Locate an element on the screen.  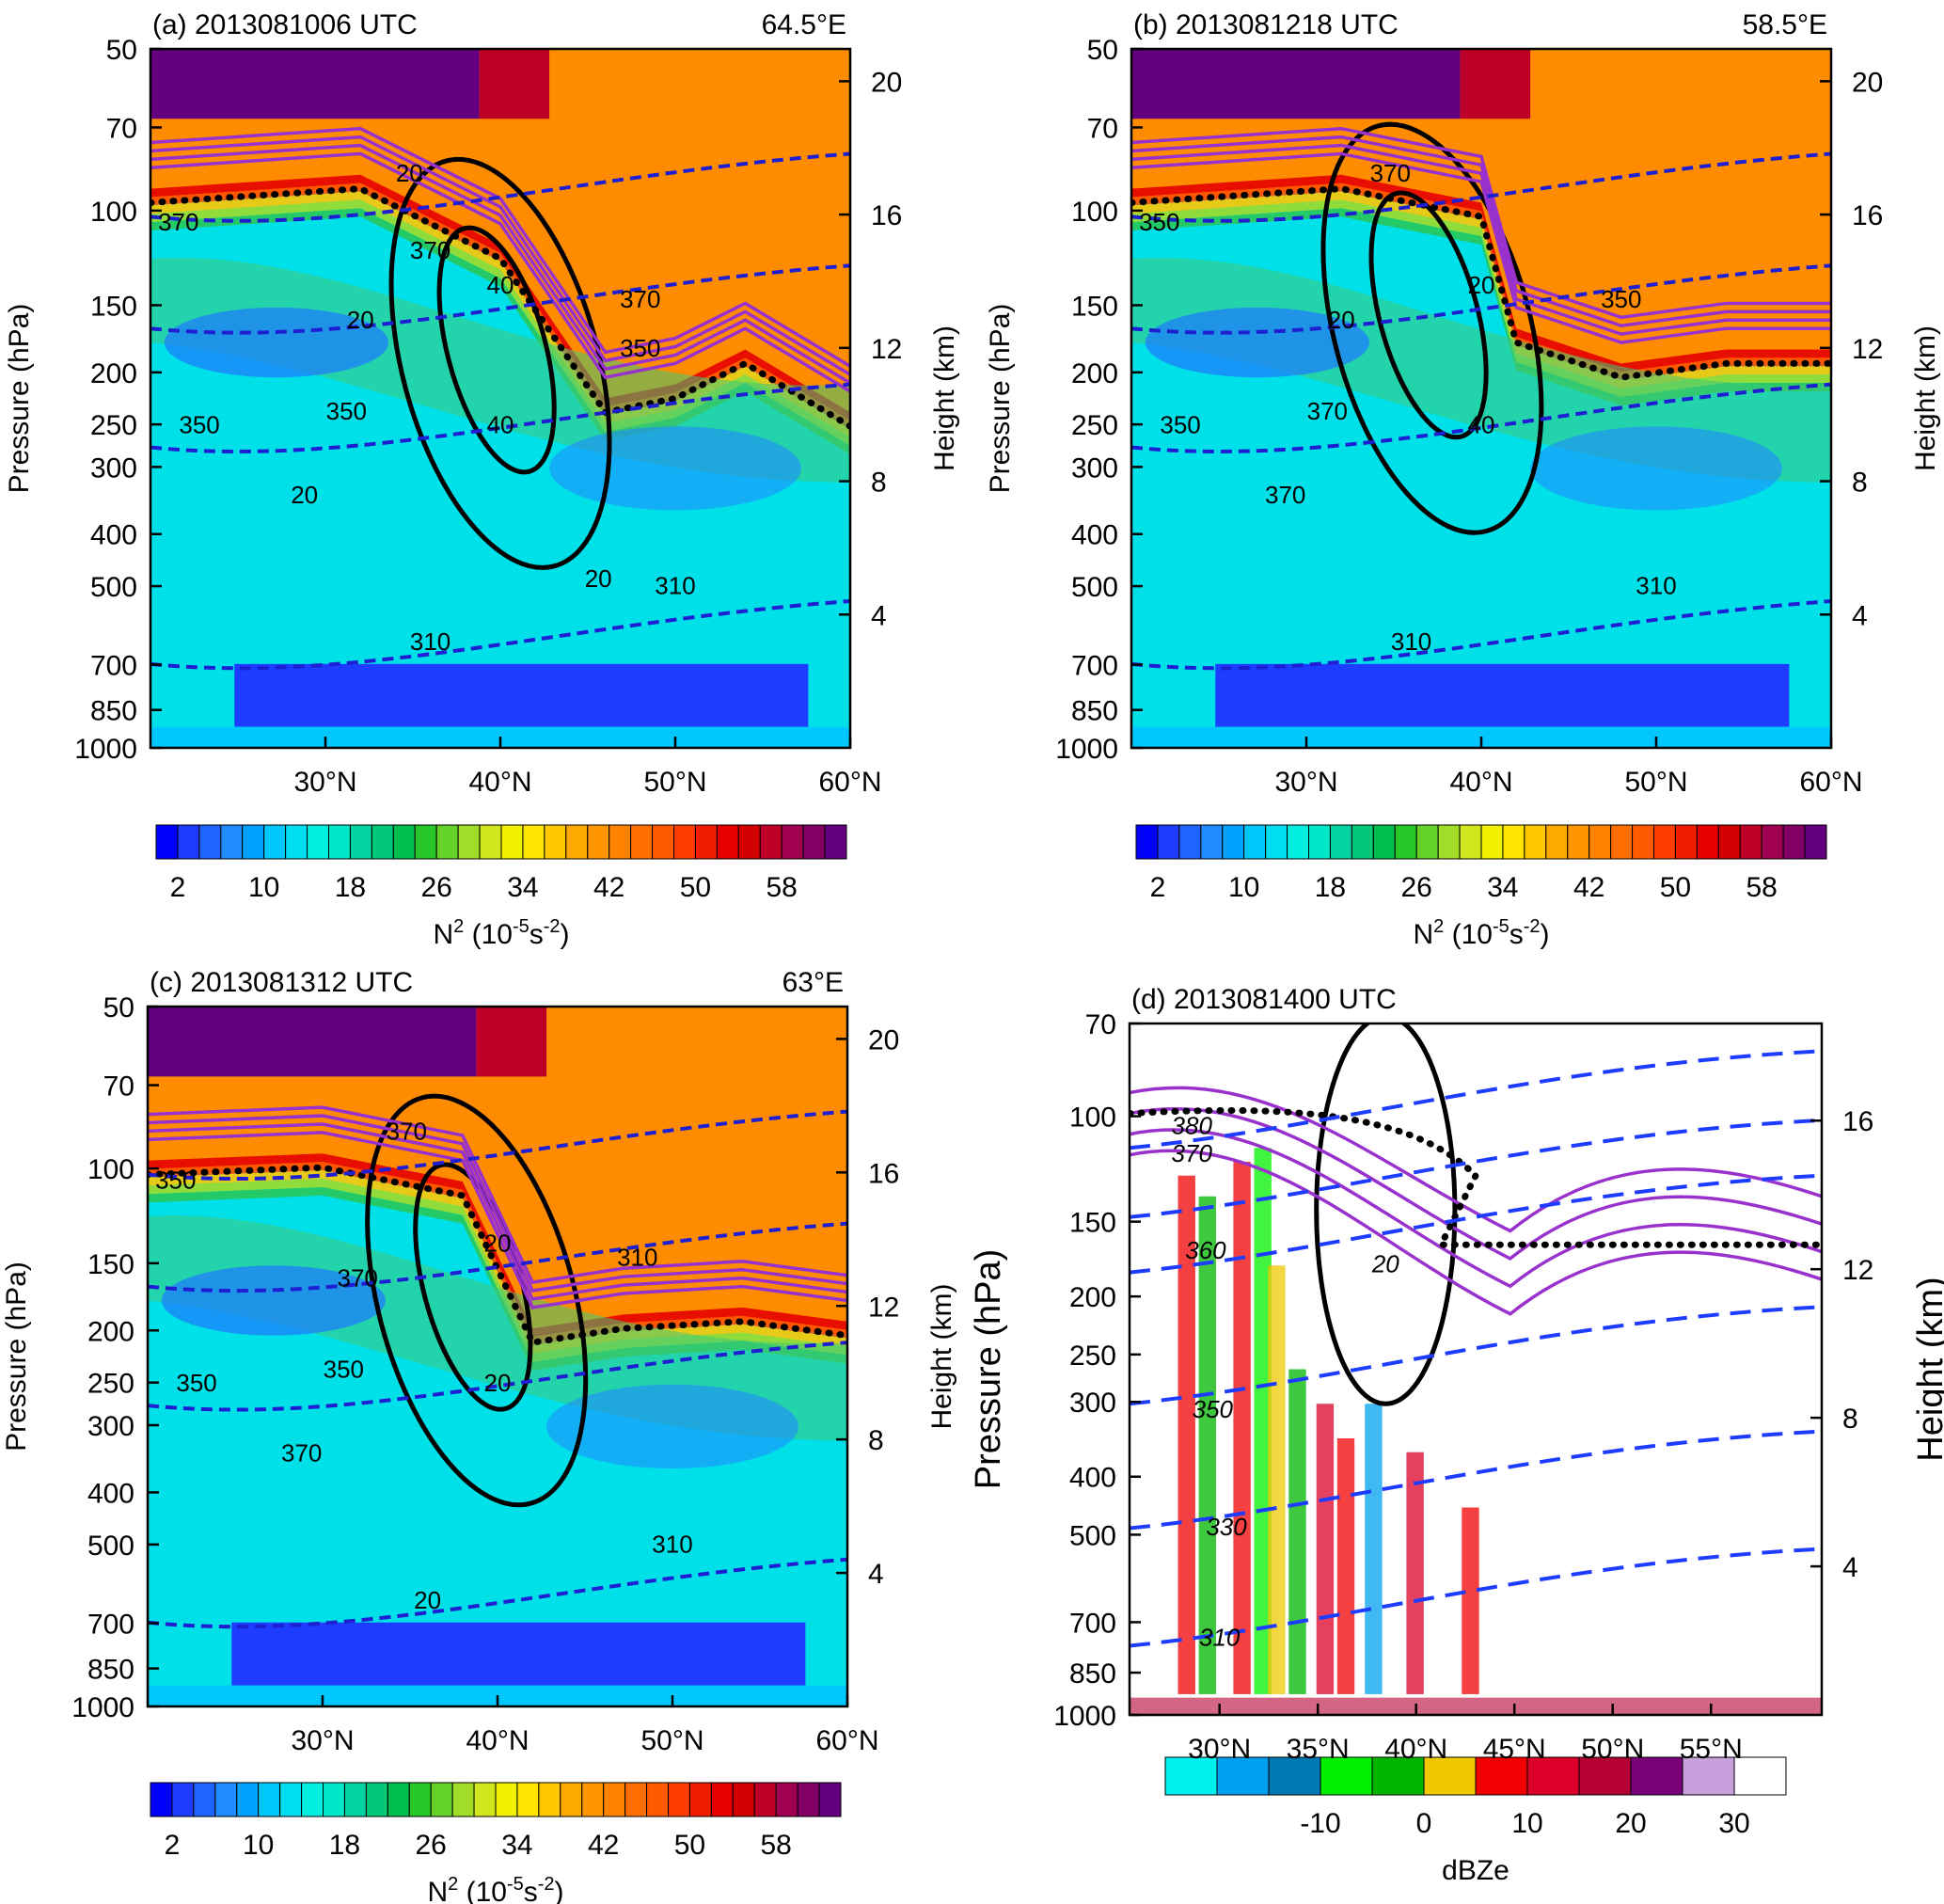
colorbar-d-units: dBZe is located at coordinates (1475, 1870).